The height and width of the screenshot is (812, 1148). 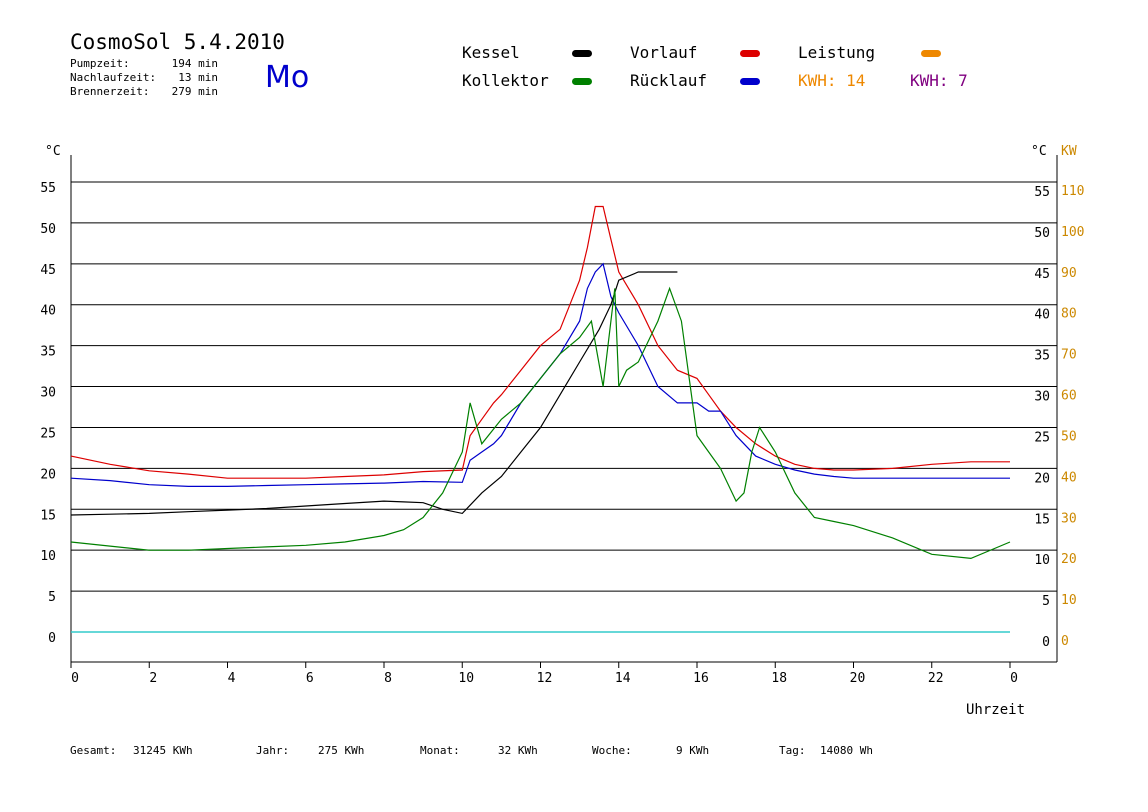 What do you see at coordinates (287, 77) in the screenshot?
I see `weekday-label: Mo` at bounding box center [287, 77].